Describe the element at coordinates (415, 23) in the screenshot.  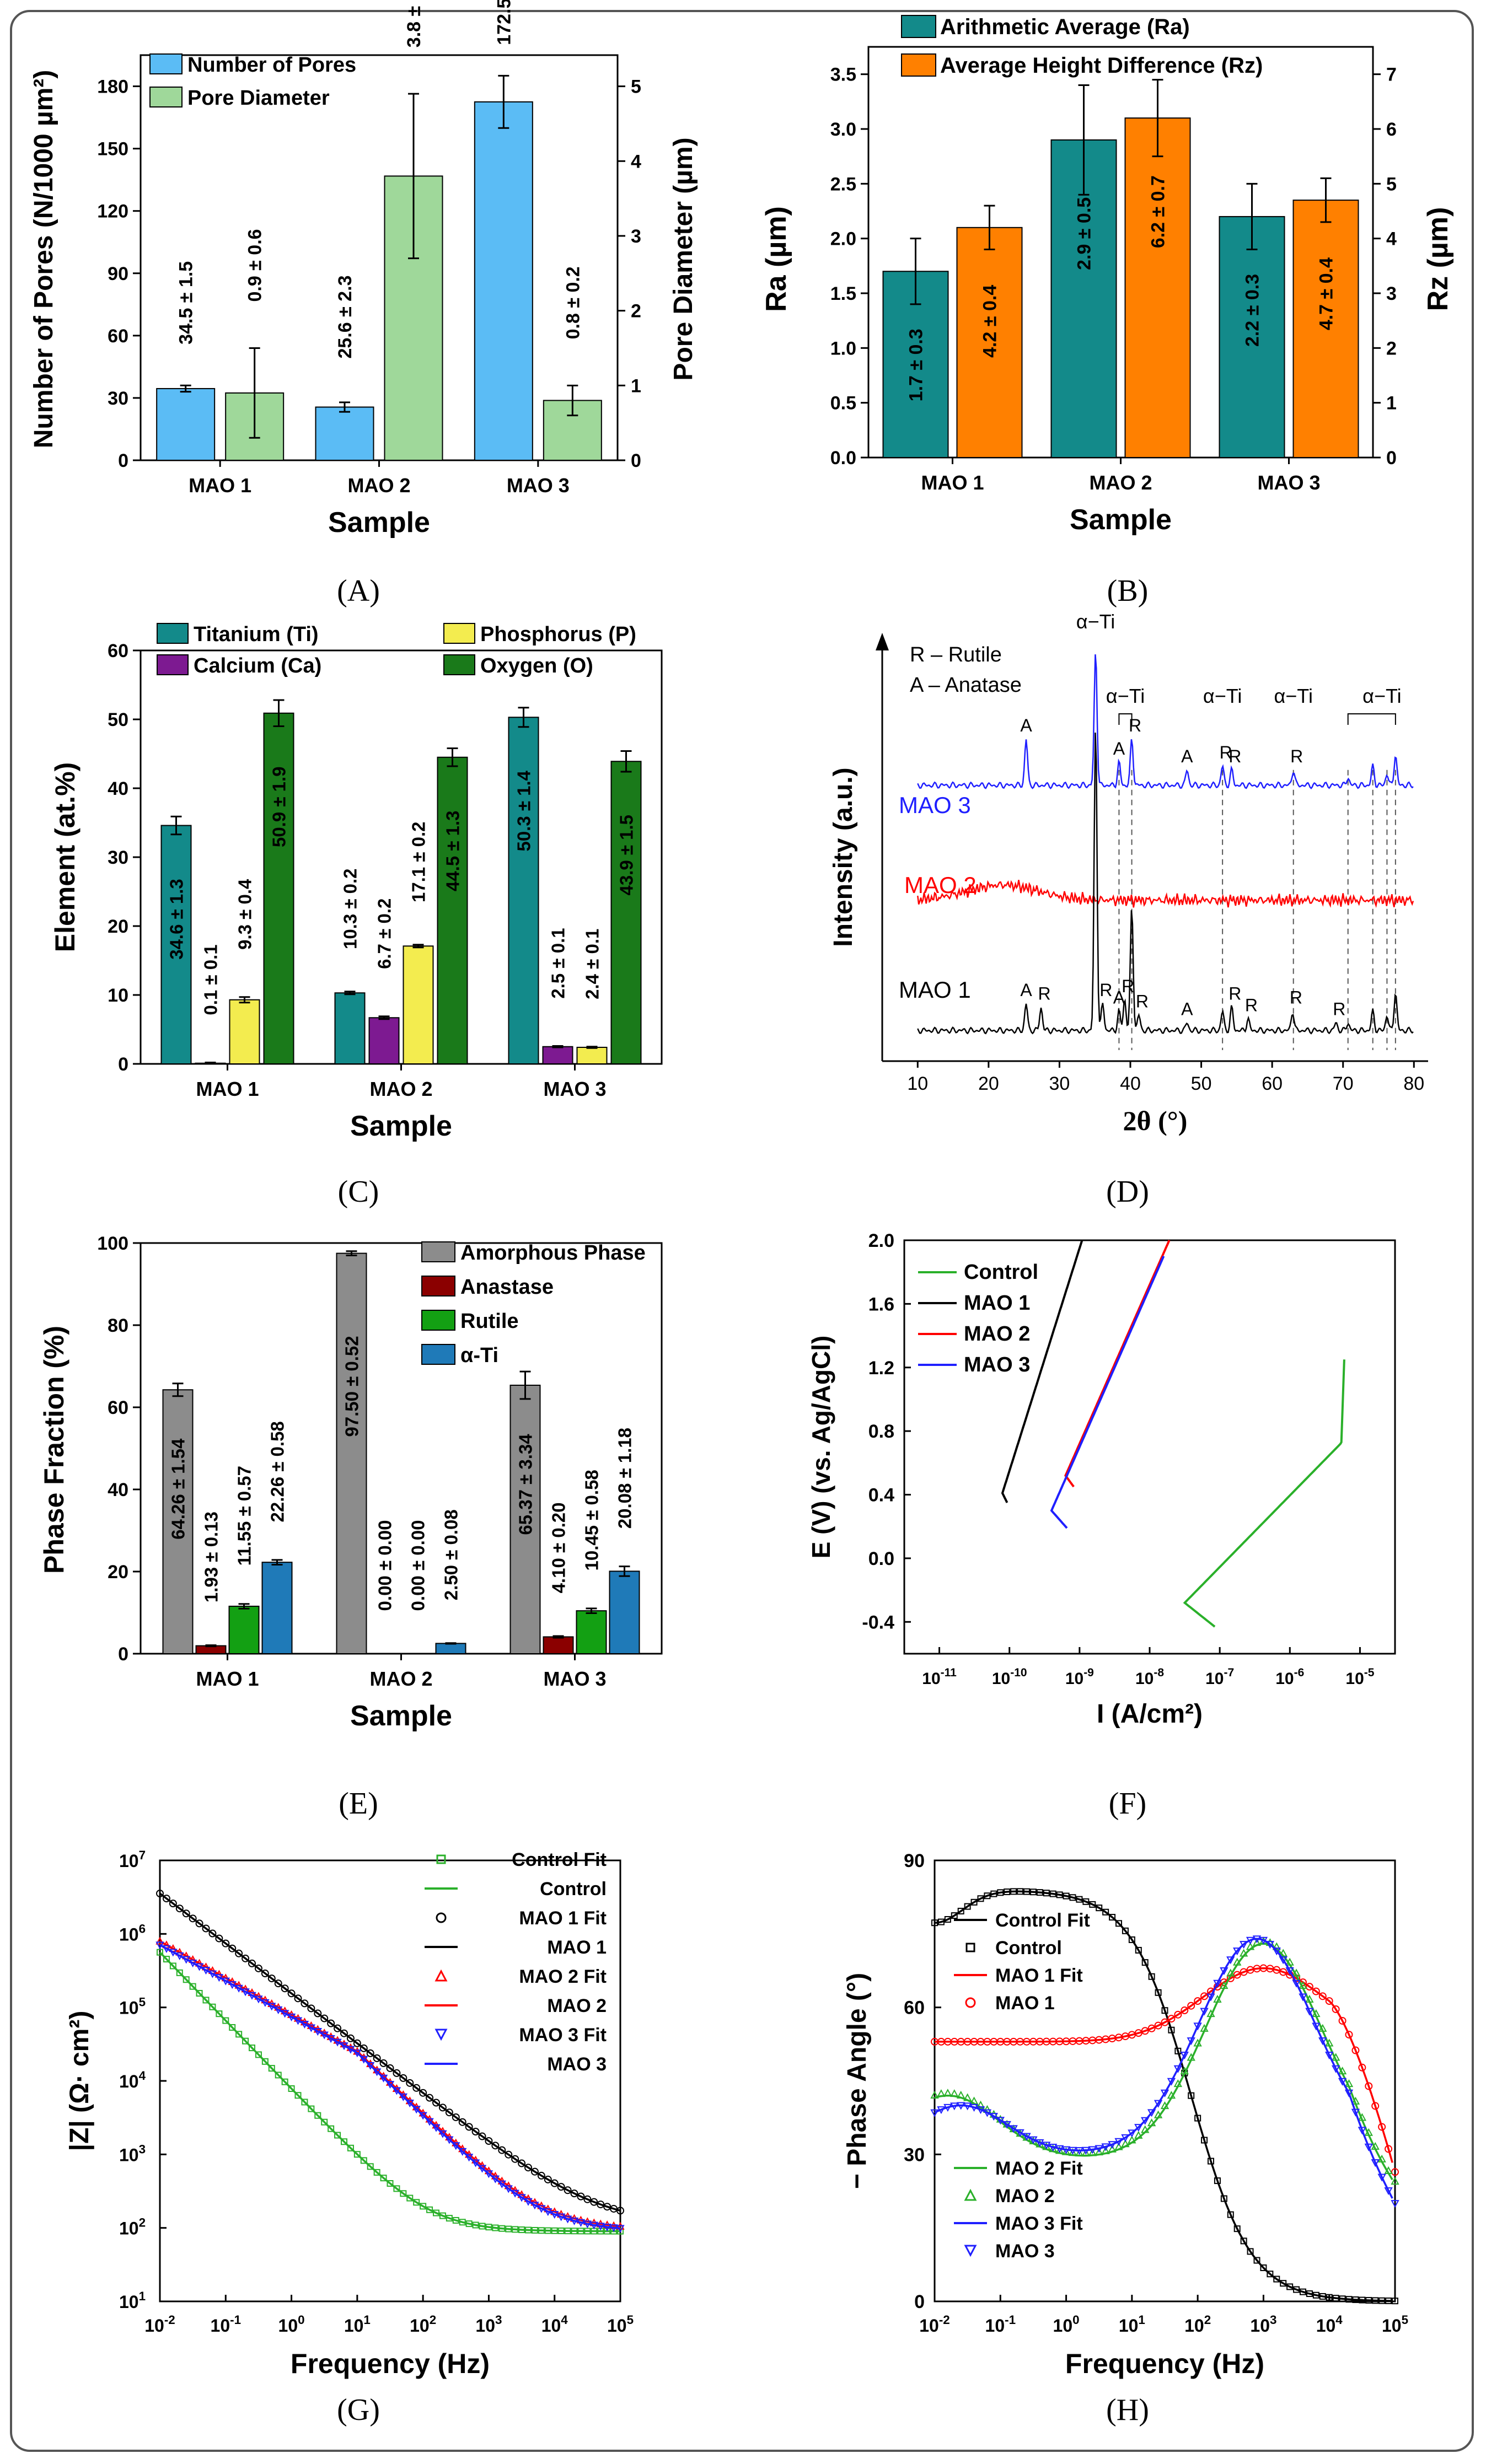
I see `data-label: 3.8 ± 1.1` at that location.